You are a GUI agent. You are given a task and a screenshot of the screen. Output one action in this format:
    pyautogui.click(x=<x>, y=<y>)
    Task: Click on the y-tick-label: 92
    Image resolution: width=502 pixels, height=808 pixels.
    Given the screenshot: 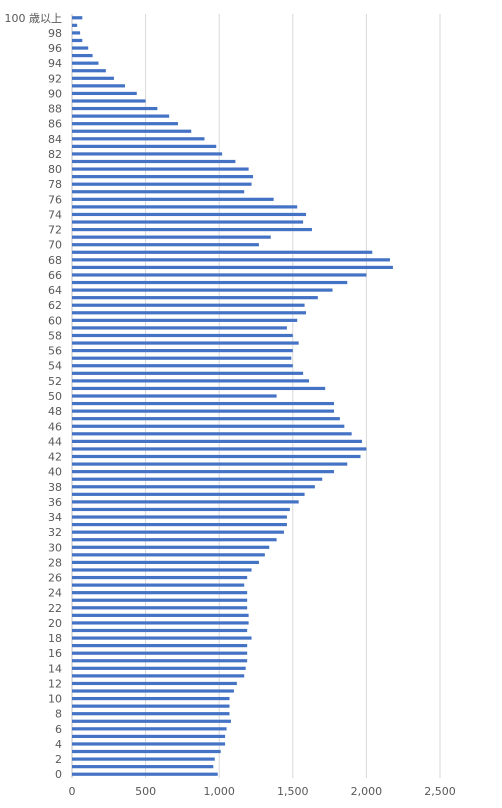 What is the action you would take?
    pyautogui.click(x=55, y=78)
    